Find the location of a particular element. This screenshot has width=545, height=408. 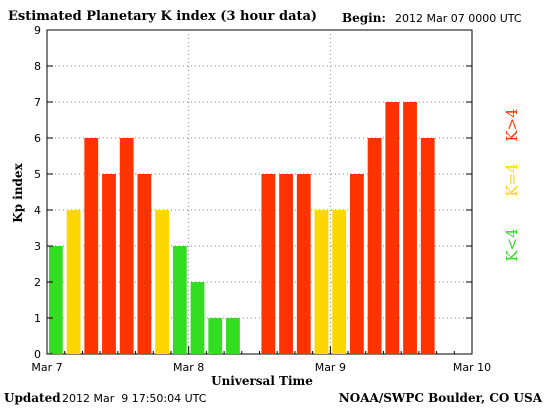

y-tick-label: 9 is located at coordinates (37, 30).